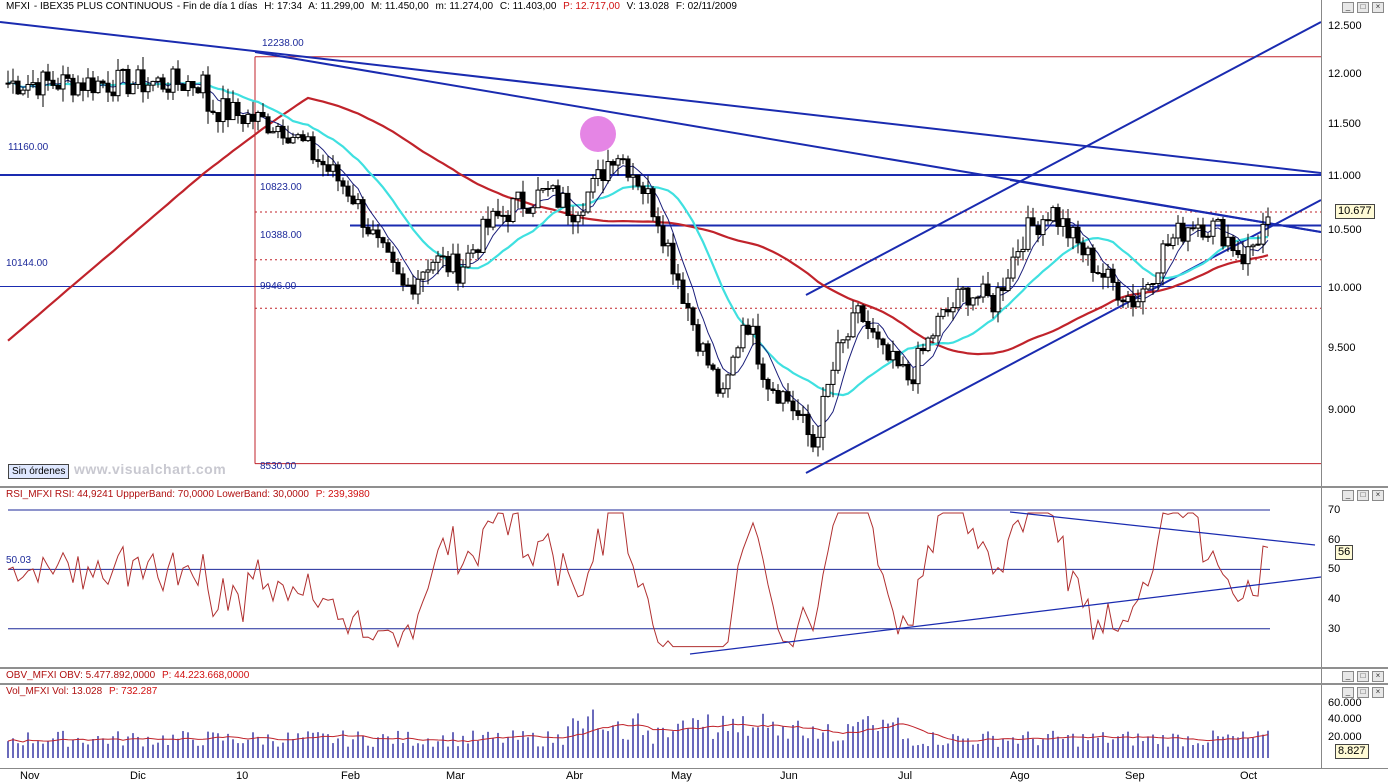  What do you see at coordinates (1135, 776) in the screenshot?
I see `month-label: Sep` at bounding box center [1135, 776].